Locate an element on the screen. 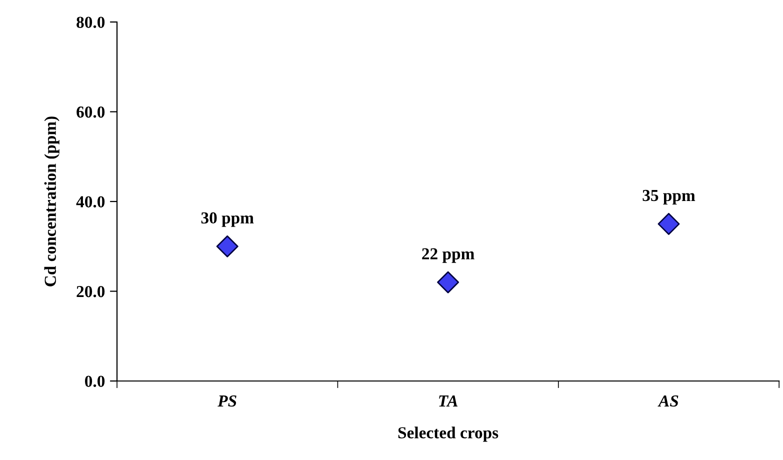  x-axis-title: Selected crops is located at coordinates (448, 434).